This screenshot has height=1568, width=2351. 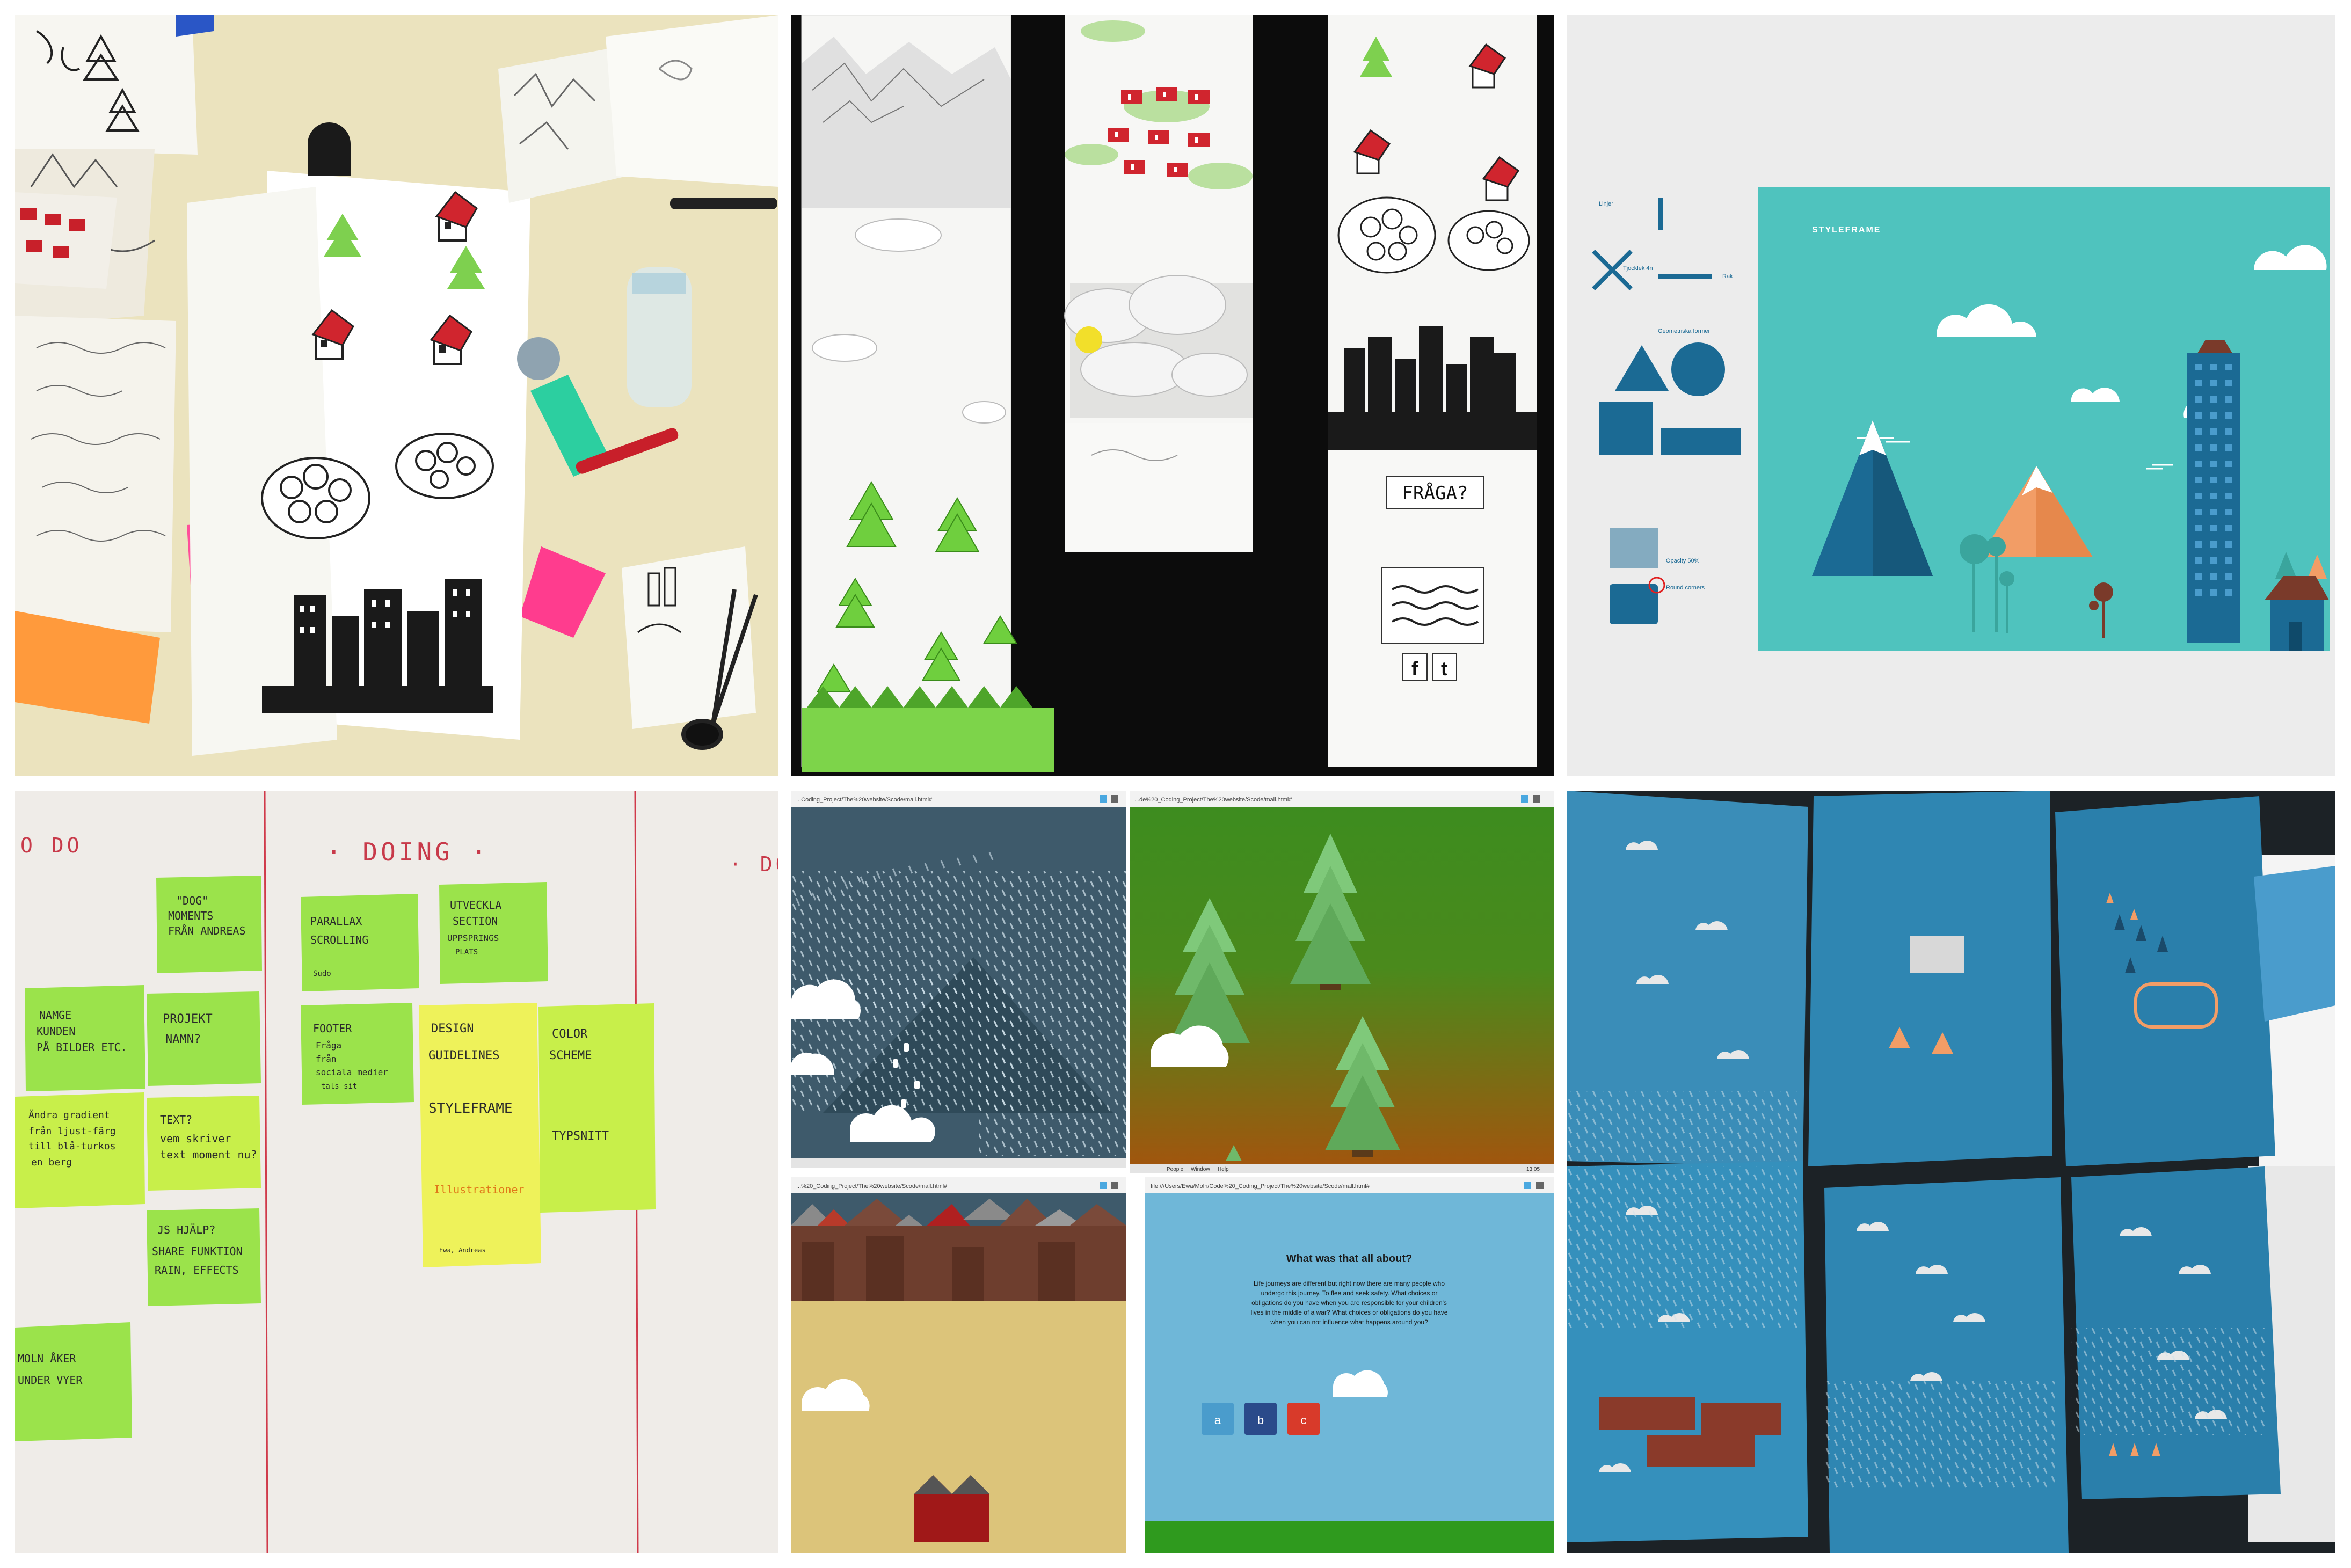 I want to click on tumblr-letter: t, so click(x=1444, y=669).